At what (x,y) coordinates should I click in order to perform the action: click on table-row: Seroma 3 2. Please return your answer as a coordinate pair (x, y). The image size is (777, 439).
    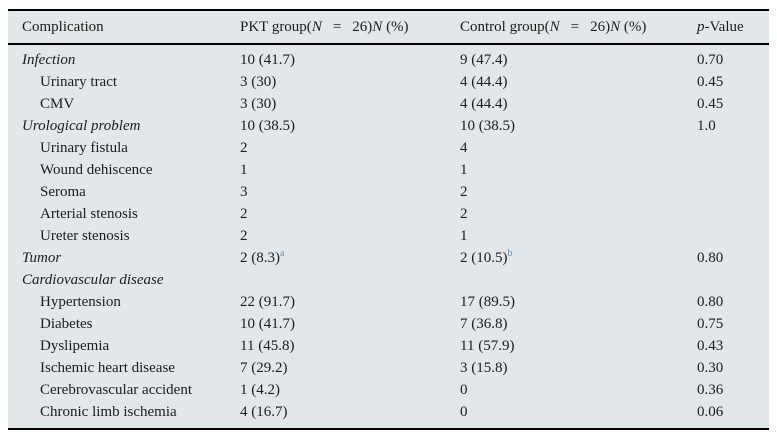
    Looking at the image, I should click on (388, 192).